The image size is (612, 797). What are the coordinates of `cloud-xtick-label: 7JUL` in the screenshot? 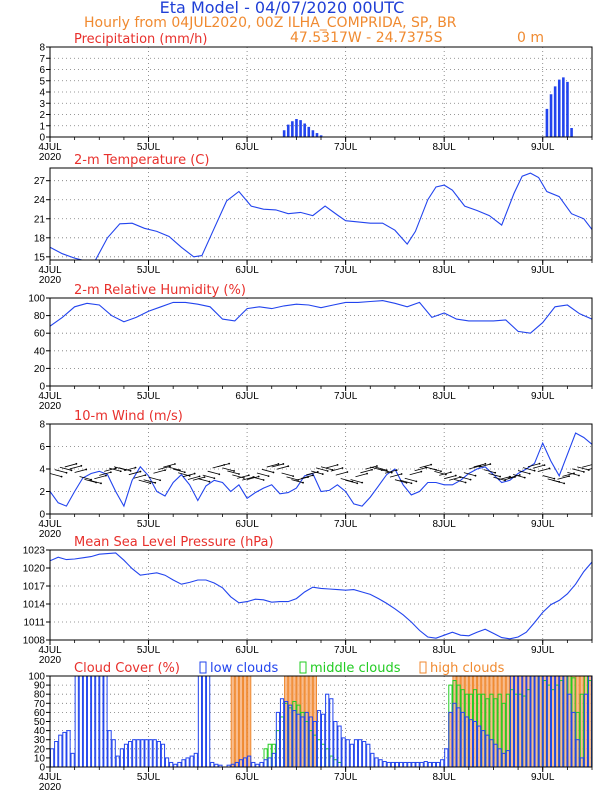 It's located at (346, 777).